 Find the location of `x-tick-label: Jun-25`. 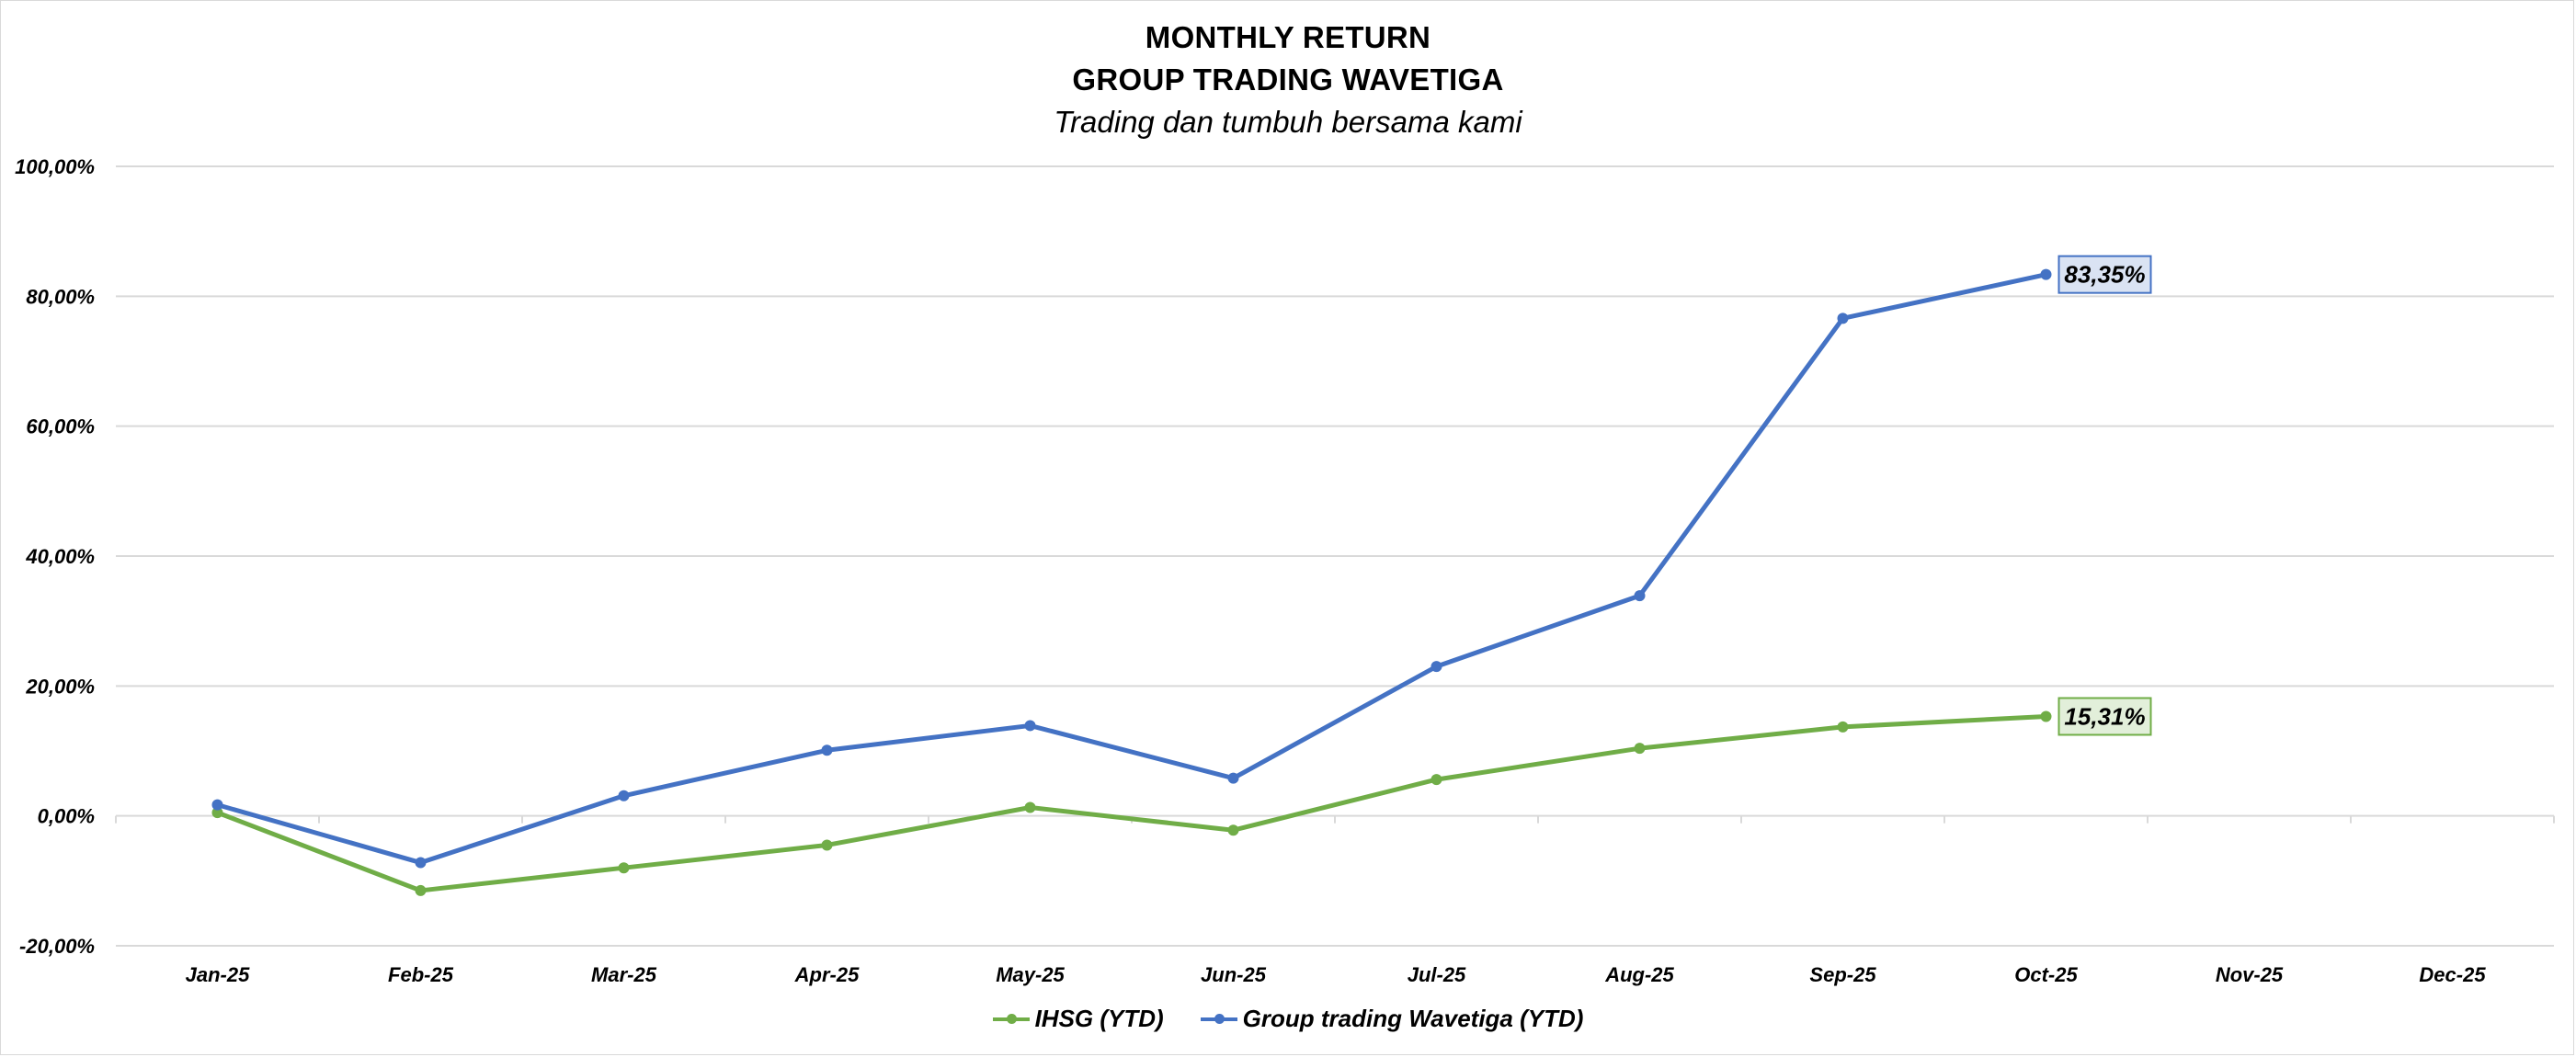

x-tick-label: Jun-25 is located at coordinates (1234, 974).